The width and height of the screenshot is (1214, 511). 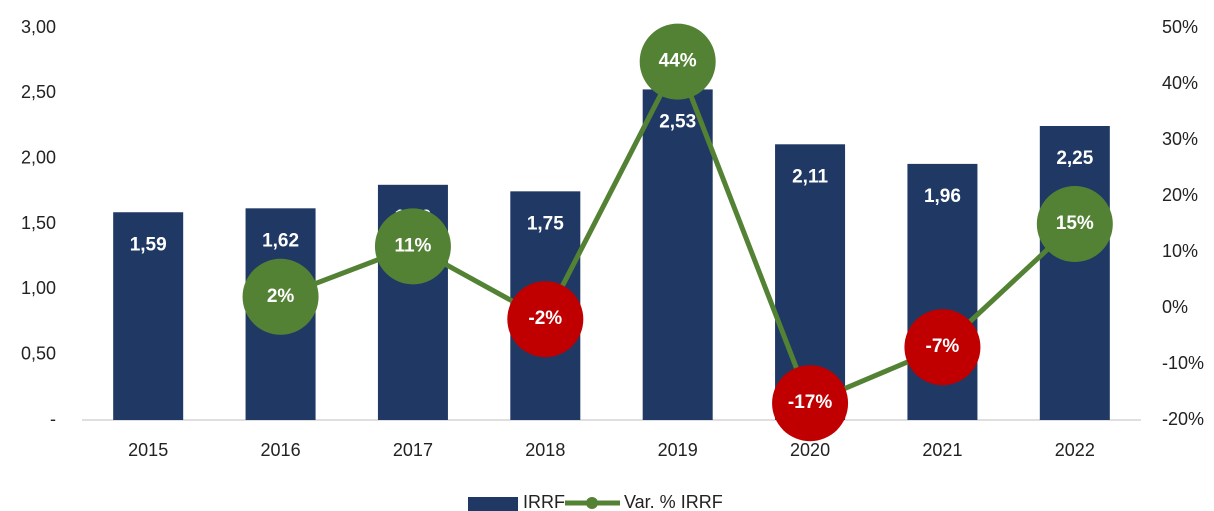 What do you see at coordinates (53, 419) in the screenshot?
I see `y-tick-label: -` at bounding box center [53, 419].